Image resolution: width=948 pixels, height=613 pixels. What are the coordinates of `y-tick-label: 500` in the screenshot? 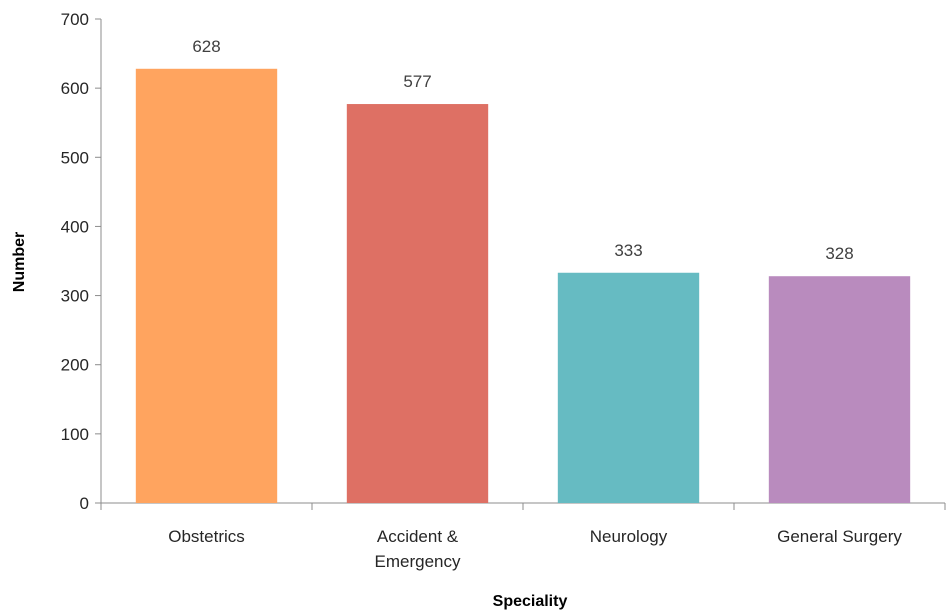 It's located at (75, 157).